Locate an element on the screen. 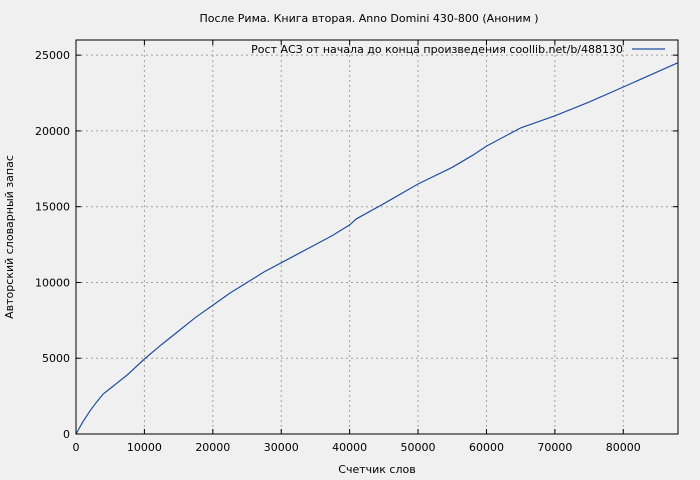 The image size is (700, 480). x-tick-label: 60000 is located at coordinates (486, 447).